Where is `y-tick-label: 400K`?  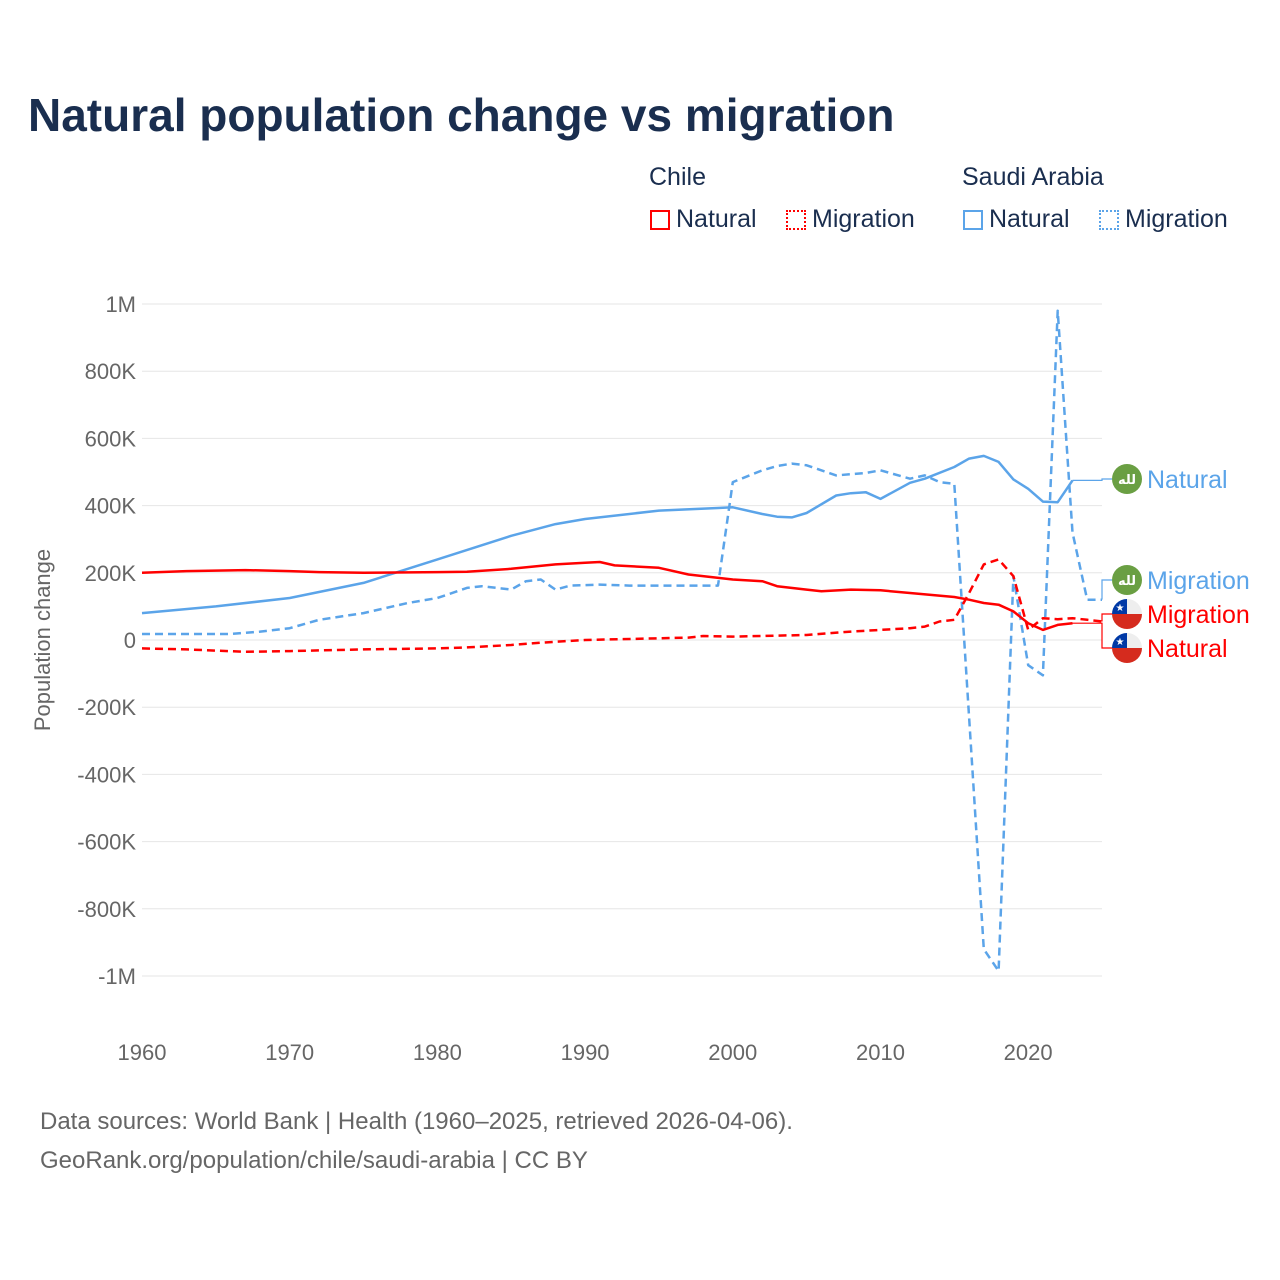 y-tick-label: 400K is located at coordinates (111, 506).